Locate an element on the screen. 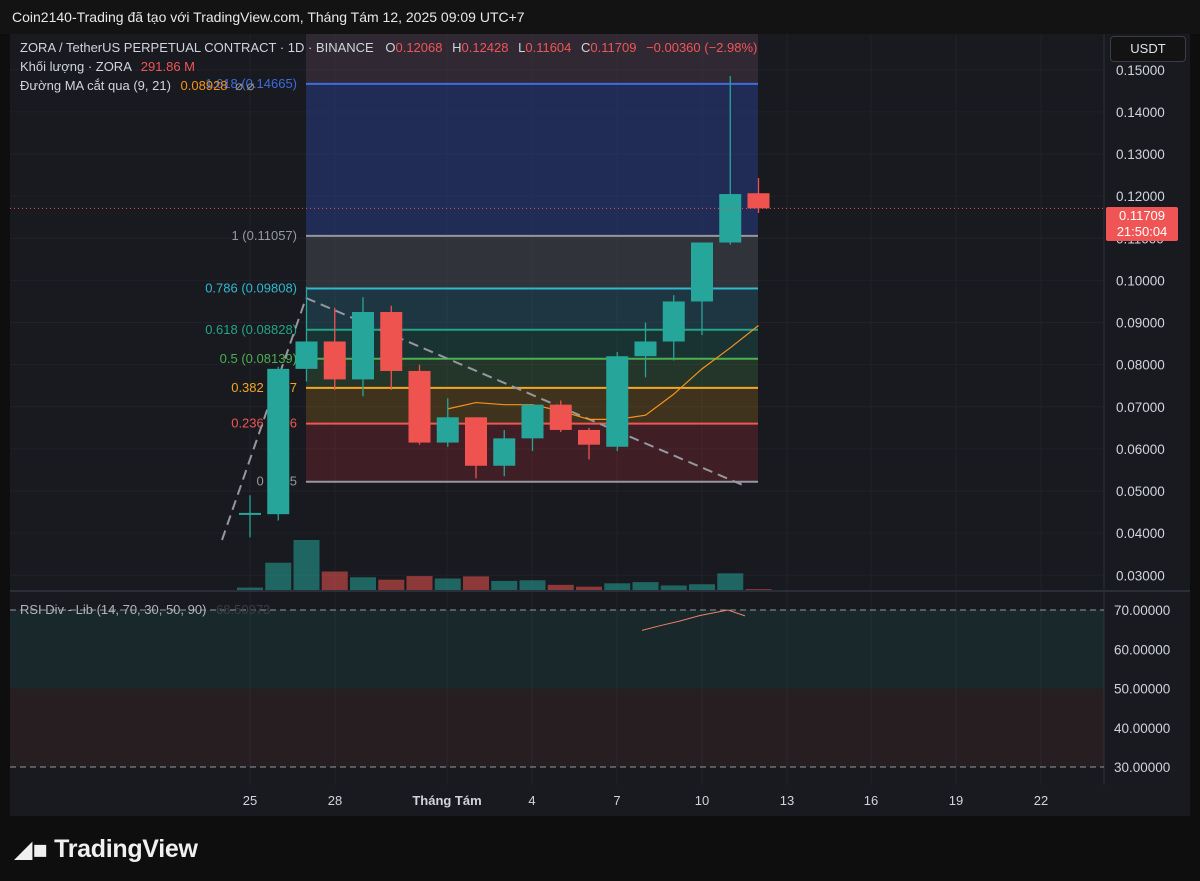  rsi-zone-lower is located at coordinates (557, 727).